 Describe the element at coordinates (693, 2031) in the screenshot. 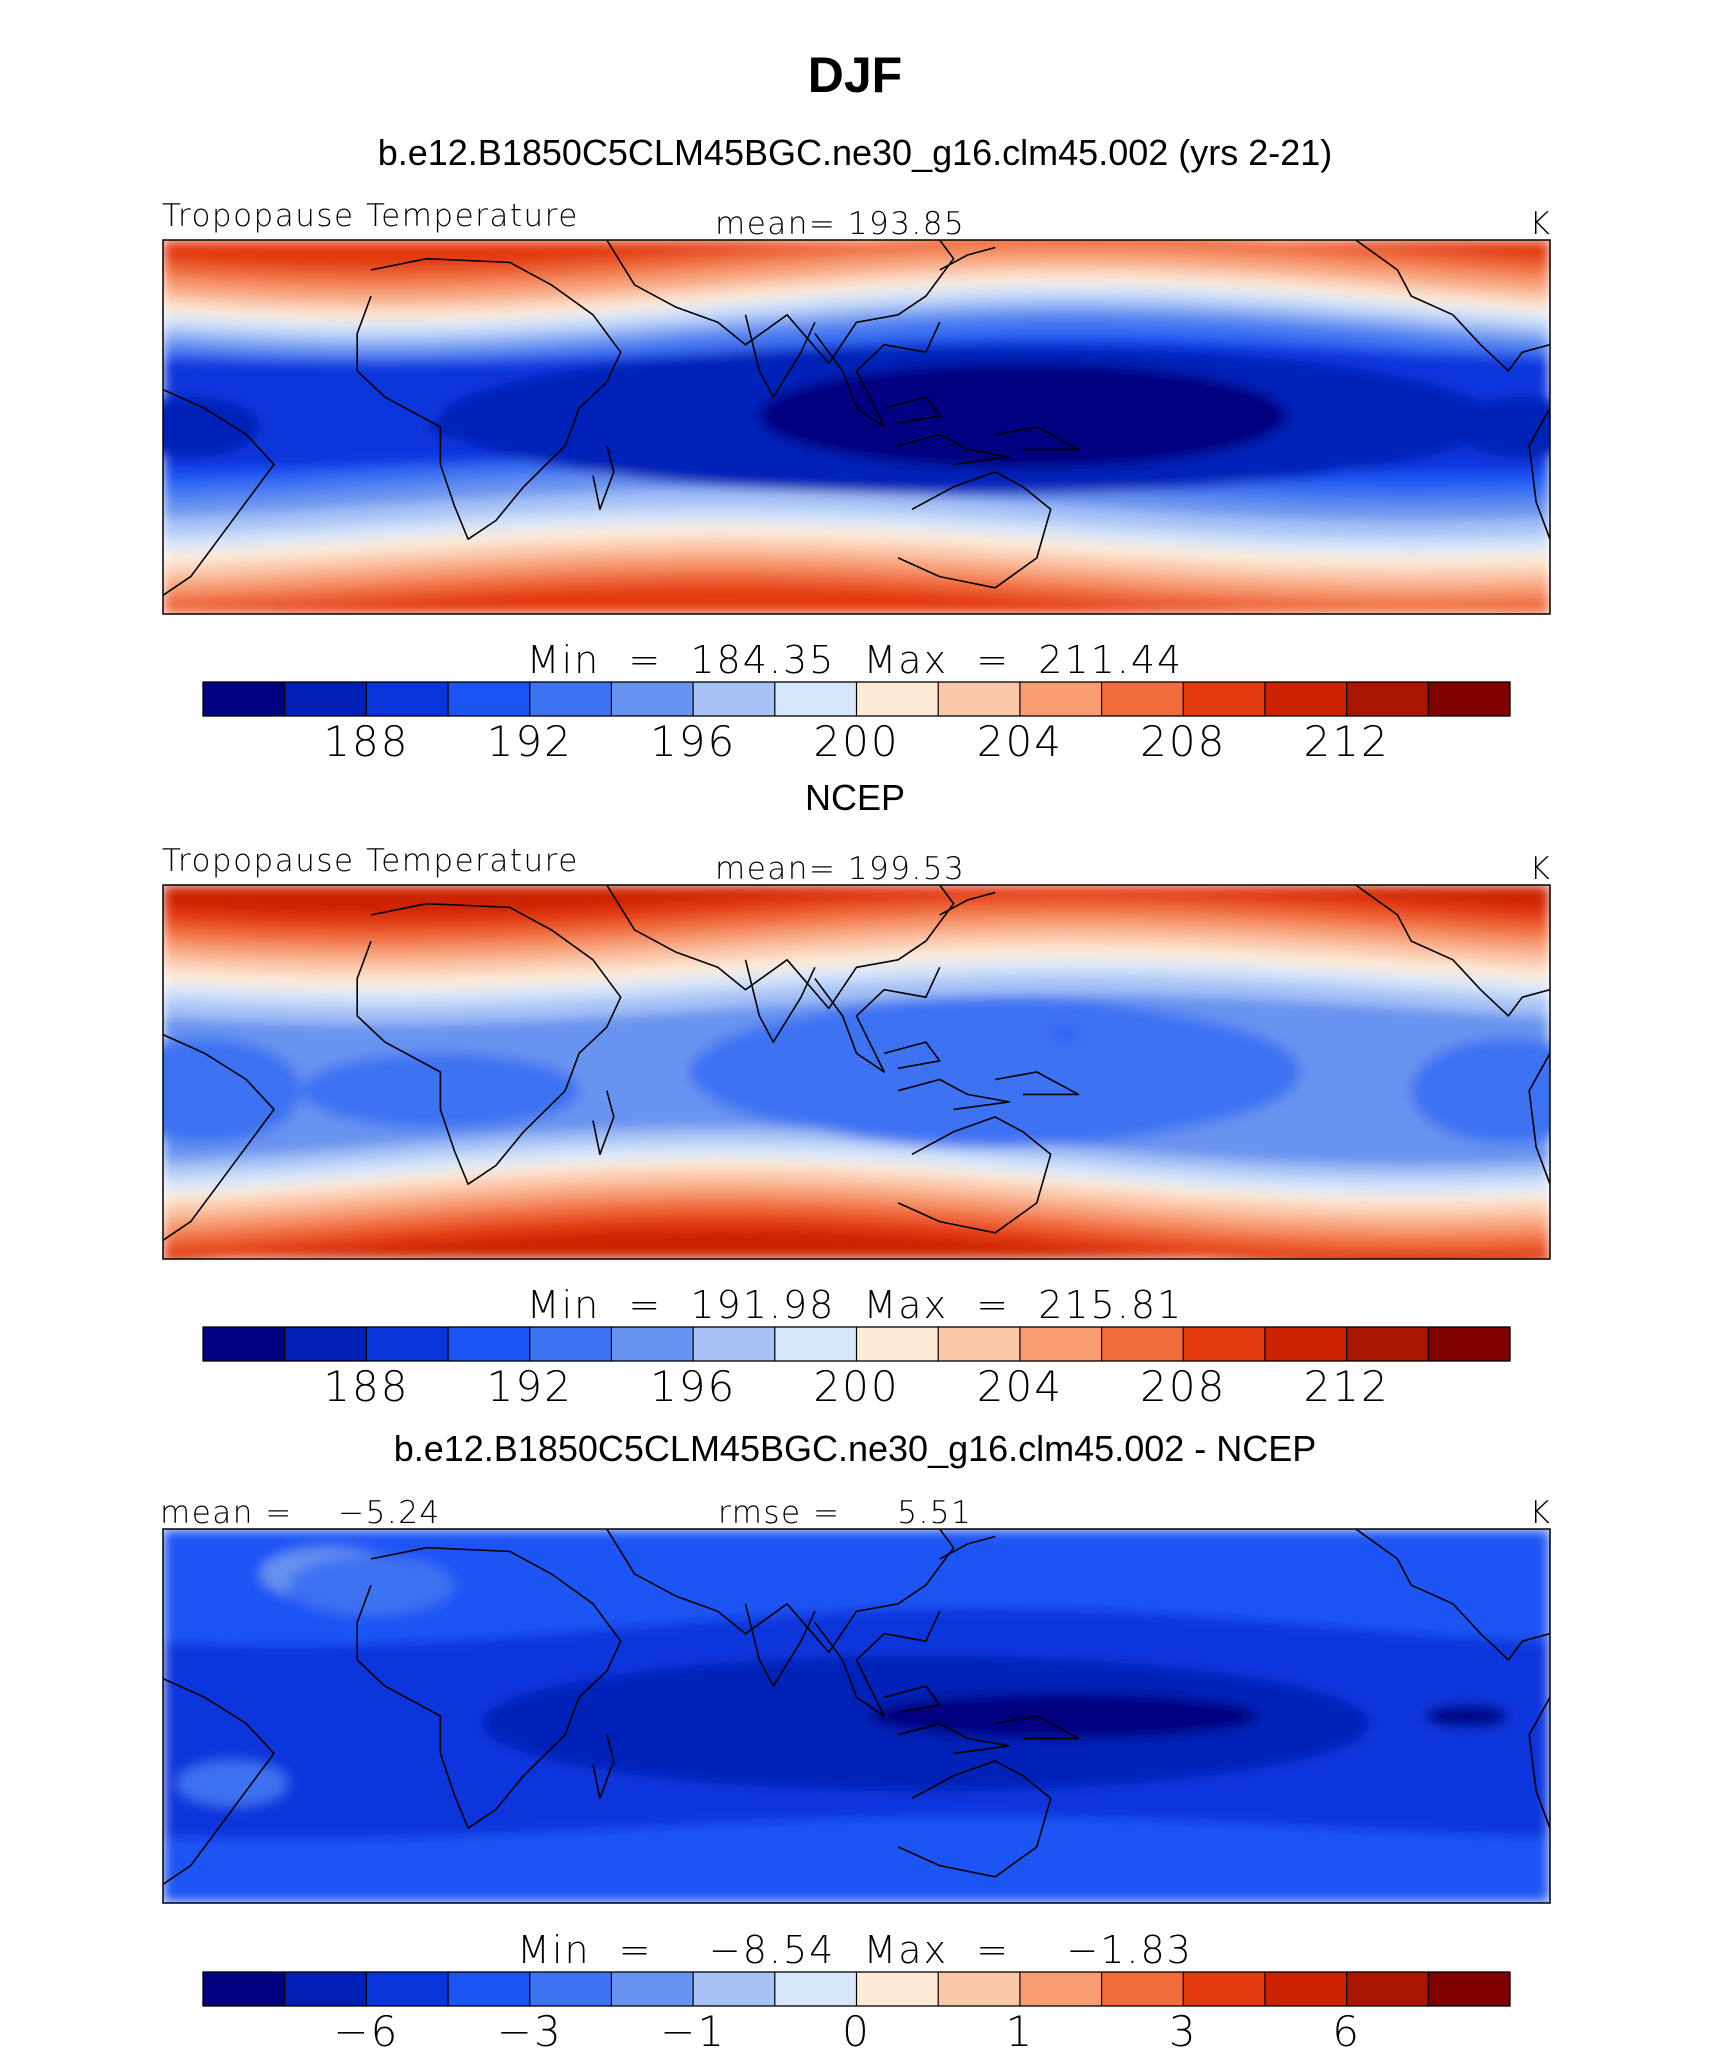

I see `colorbar-tick-label: −1` at that location.